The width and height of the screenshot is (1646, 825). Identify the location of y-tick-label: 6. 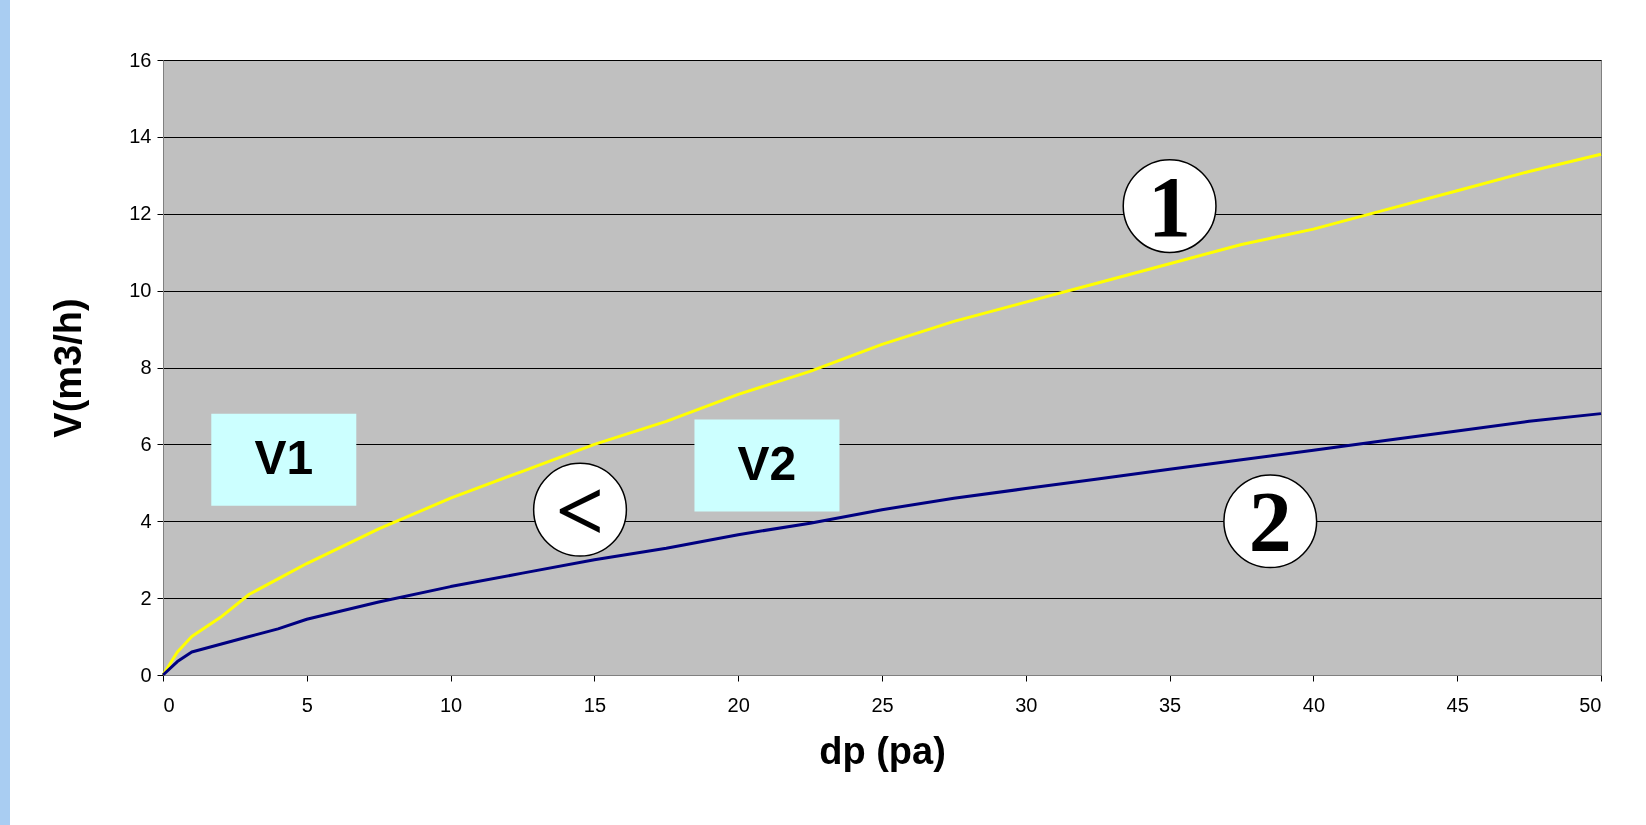
(146, 443).